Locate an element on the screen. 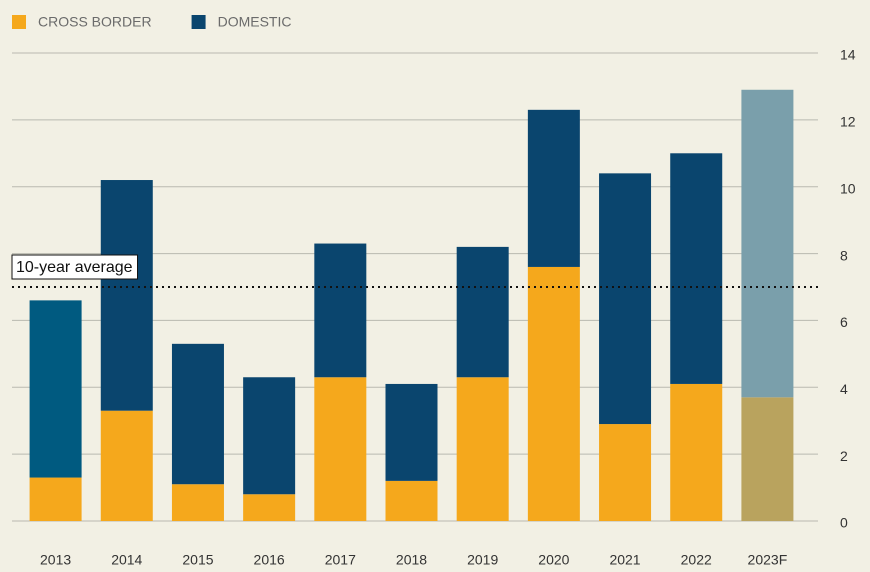 The width and height of the screenshot is (870, 572). x-tick-label: 2023F is located at coordinates (768, 560).